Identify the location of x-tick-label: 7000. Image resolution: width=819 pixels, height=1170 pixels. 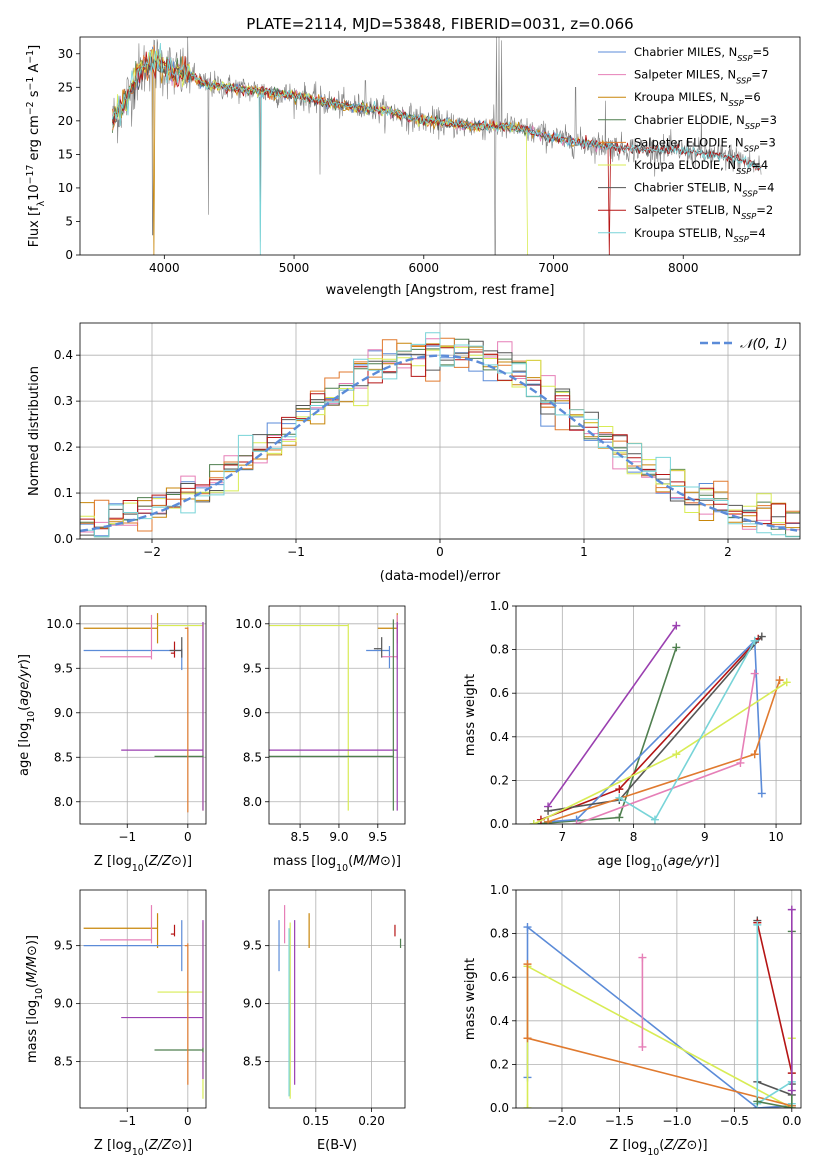
(553, 268).